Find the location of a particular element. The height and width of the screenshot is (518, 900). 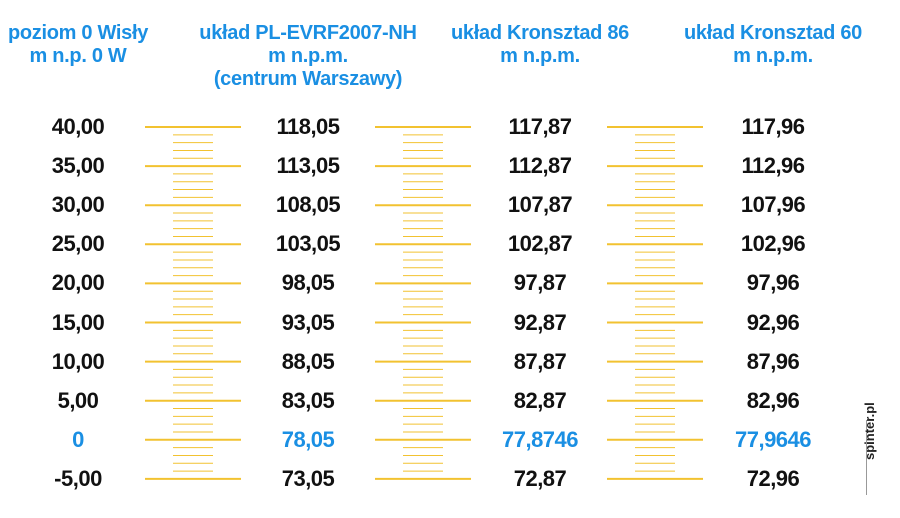

cell: 15,00 is located at coordinates (78, 322).